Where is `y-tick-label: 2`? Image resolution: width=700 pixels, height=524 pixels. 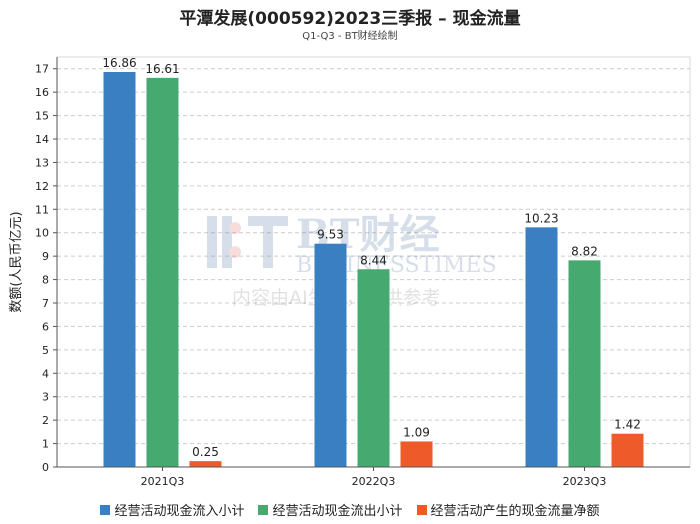
y-tick-label: 2 is located at coordinates (45, 420).